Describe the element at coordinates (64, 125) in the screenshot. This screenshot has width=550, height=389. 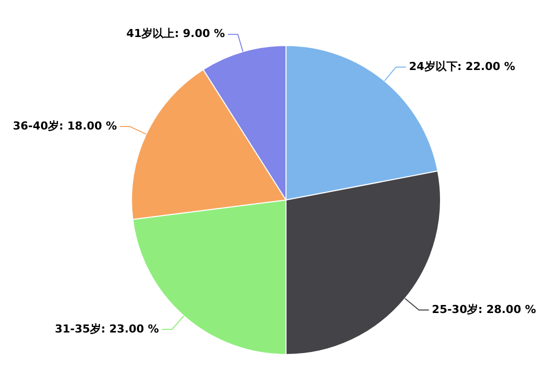
I see `slice-label: 36-40岁: 18.00 %` at that location.